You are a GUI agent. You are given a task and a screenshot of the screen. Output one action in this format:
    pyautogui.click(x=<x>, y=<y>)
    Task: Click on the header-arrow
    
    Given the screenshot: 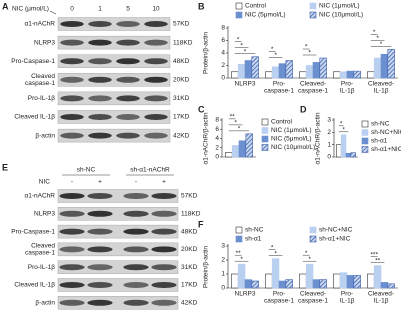 What is the action you would take?
    pyautogui.click(x=53, y=12)
    